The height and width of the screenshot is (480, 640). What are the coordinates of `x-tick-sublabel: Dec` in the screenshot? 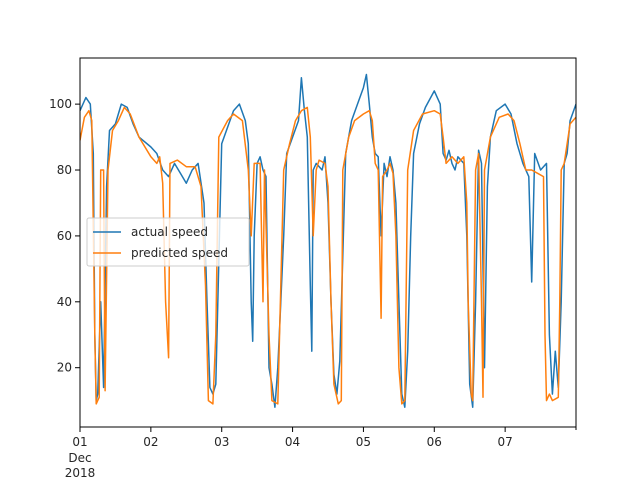 It's located at (79, 458).